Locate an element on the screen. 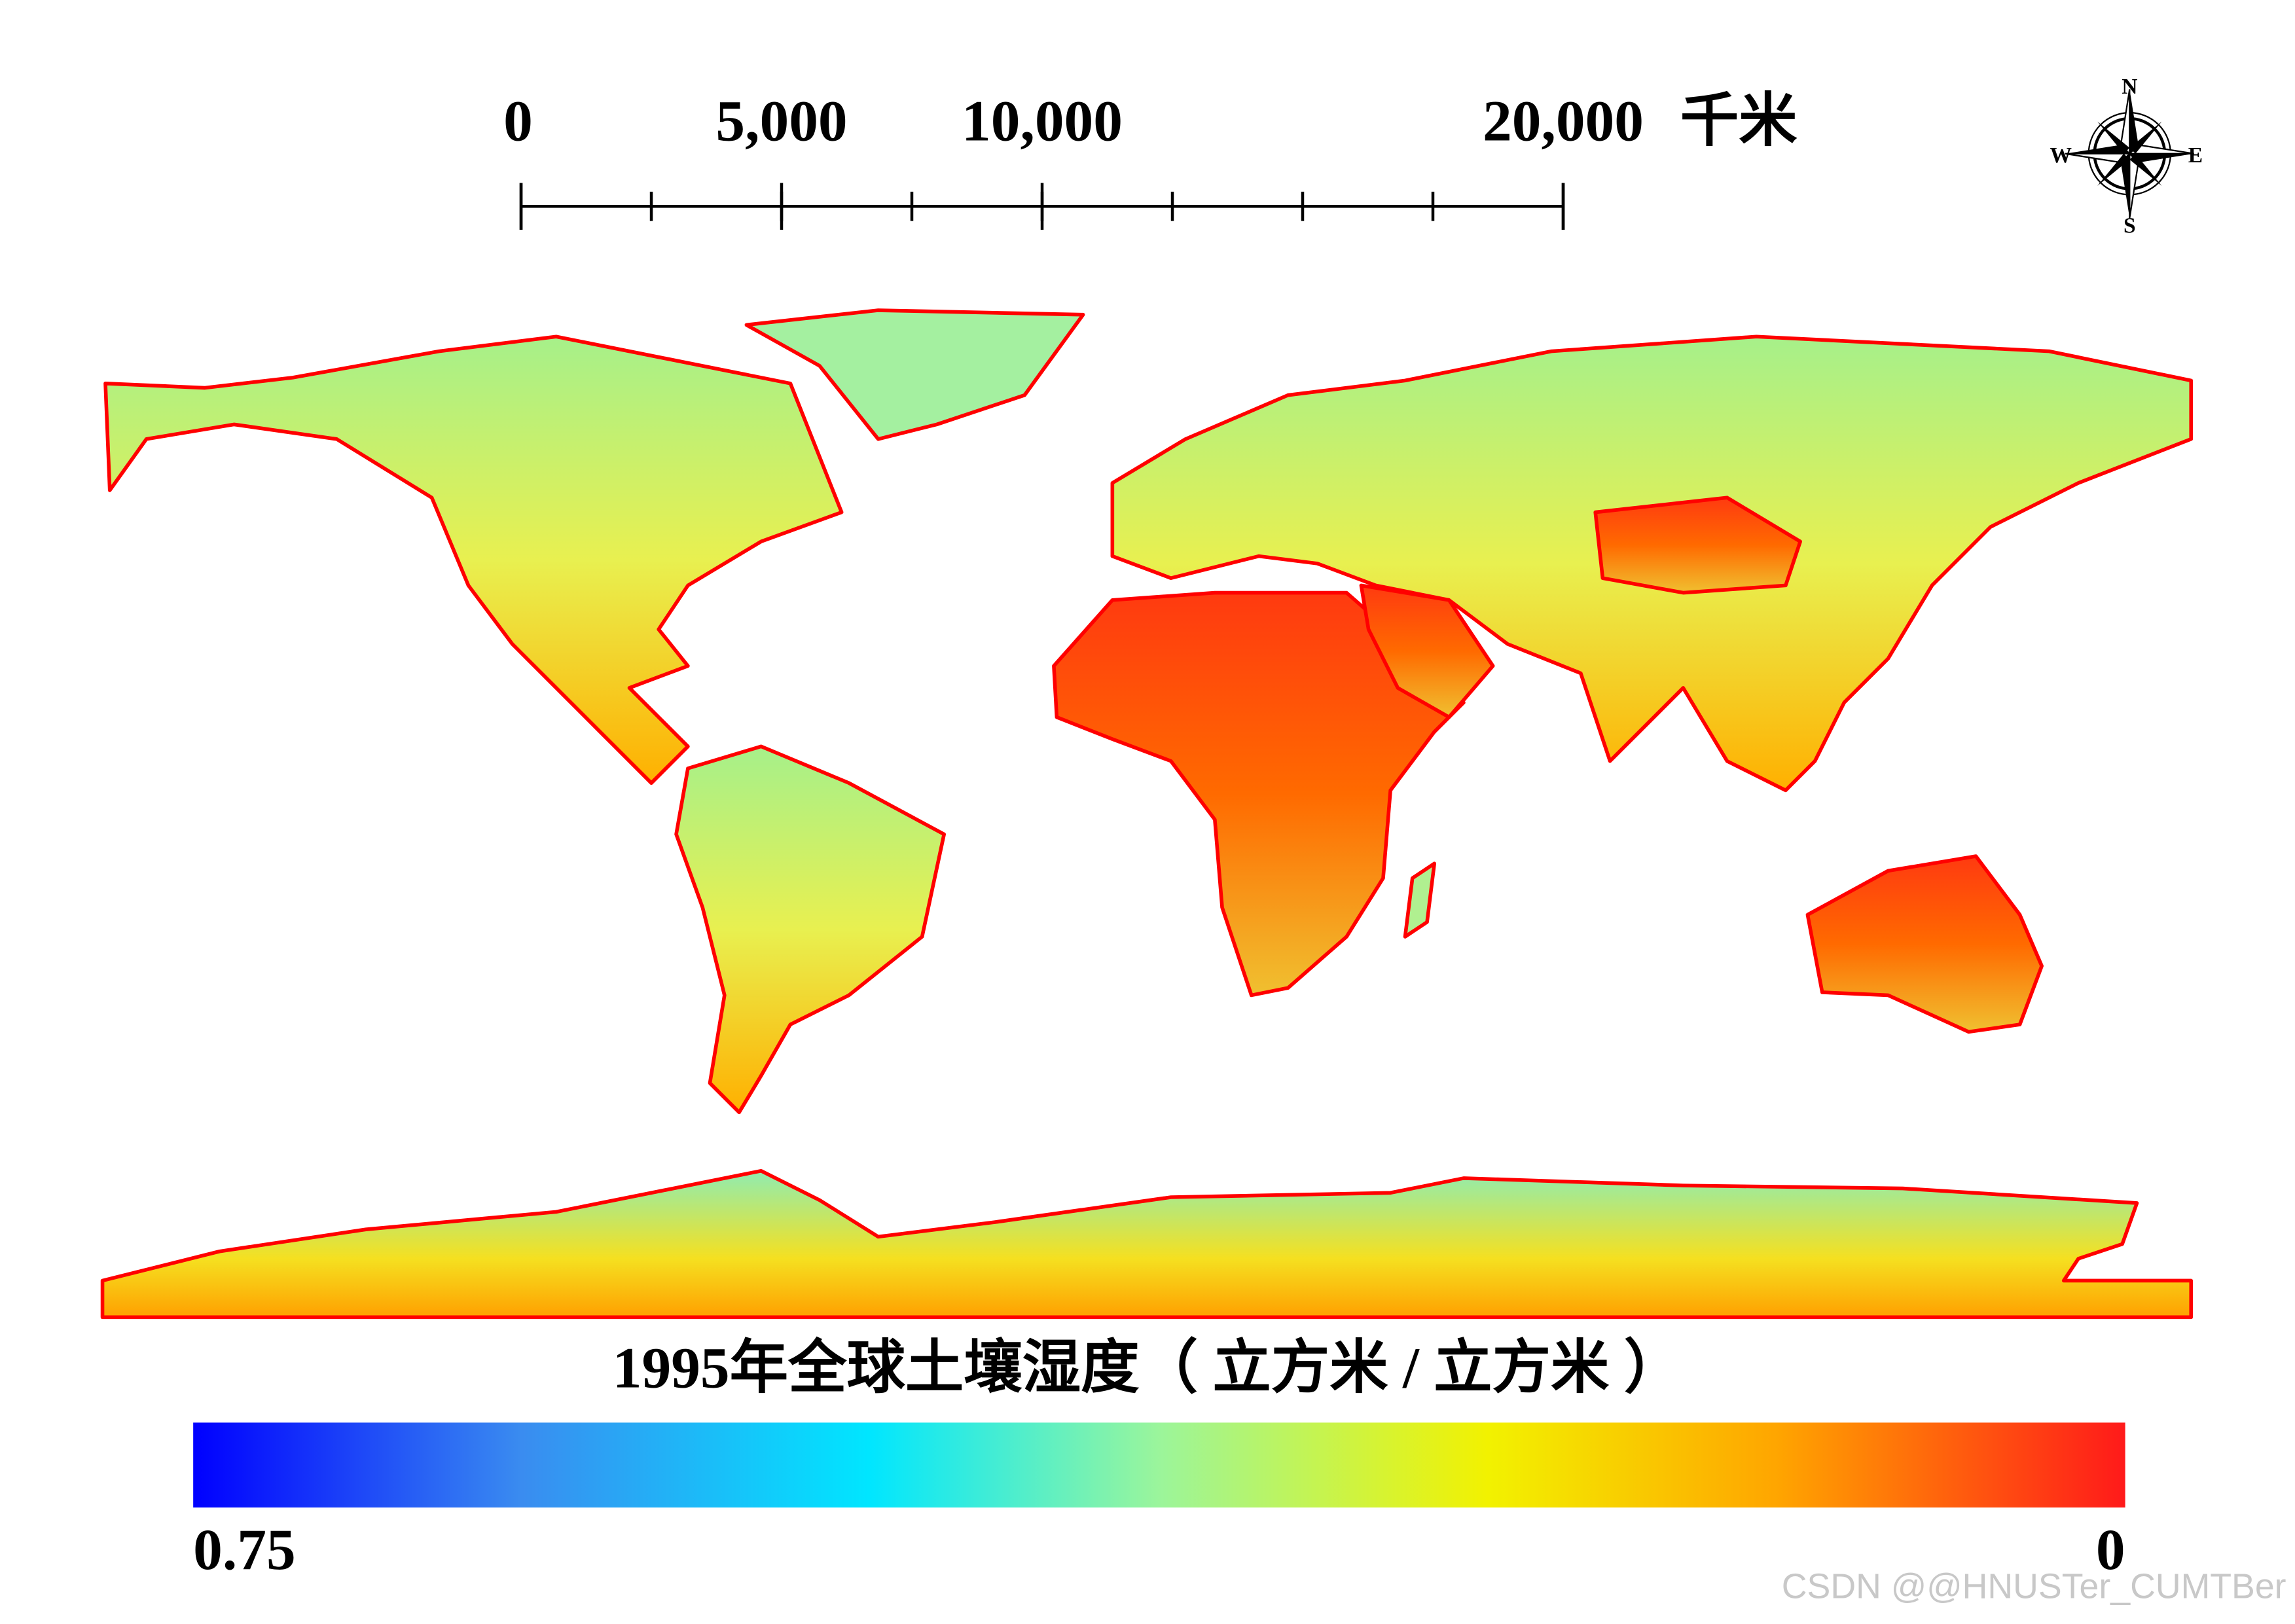  greenland is located at coordinates (915, 374).